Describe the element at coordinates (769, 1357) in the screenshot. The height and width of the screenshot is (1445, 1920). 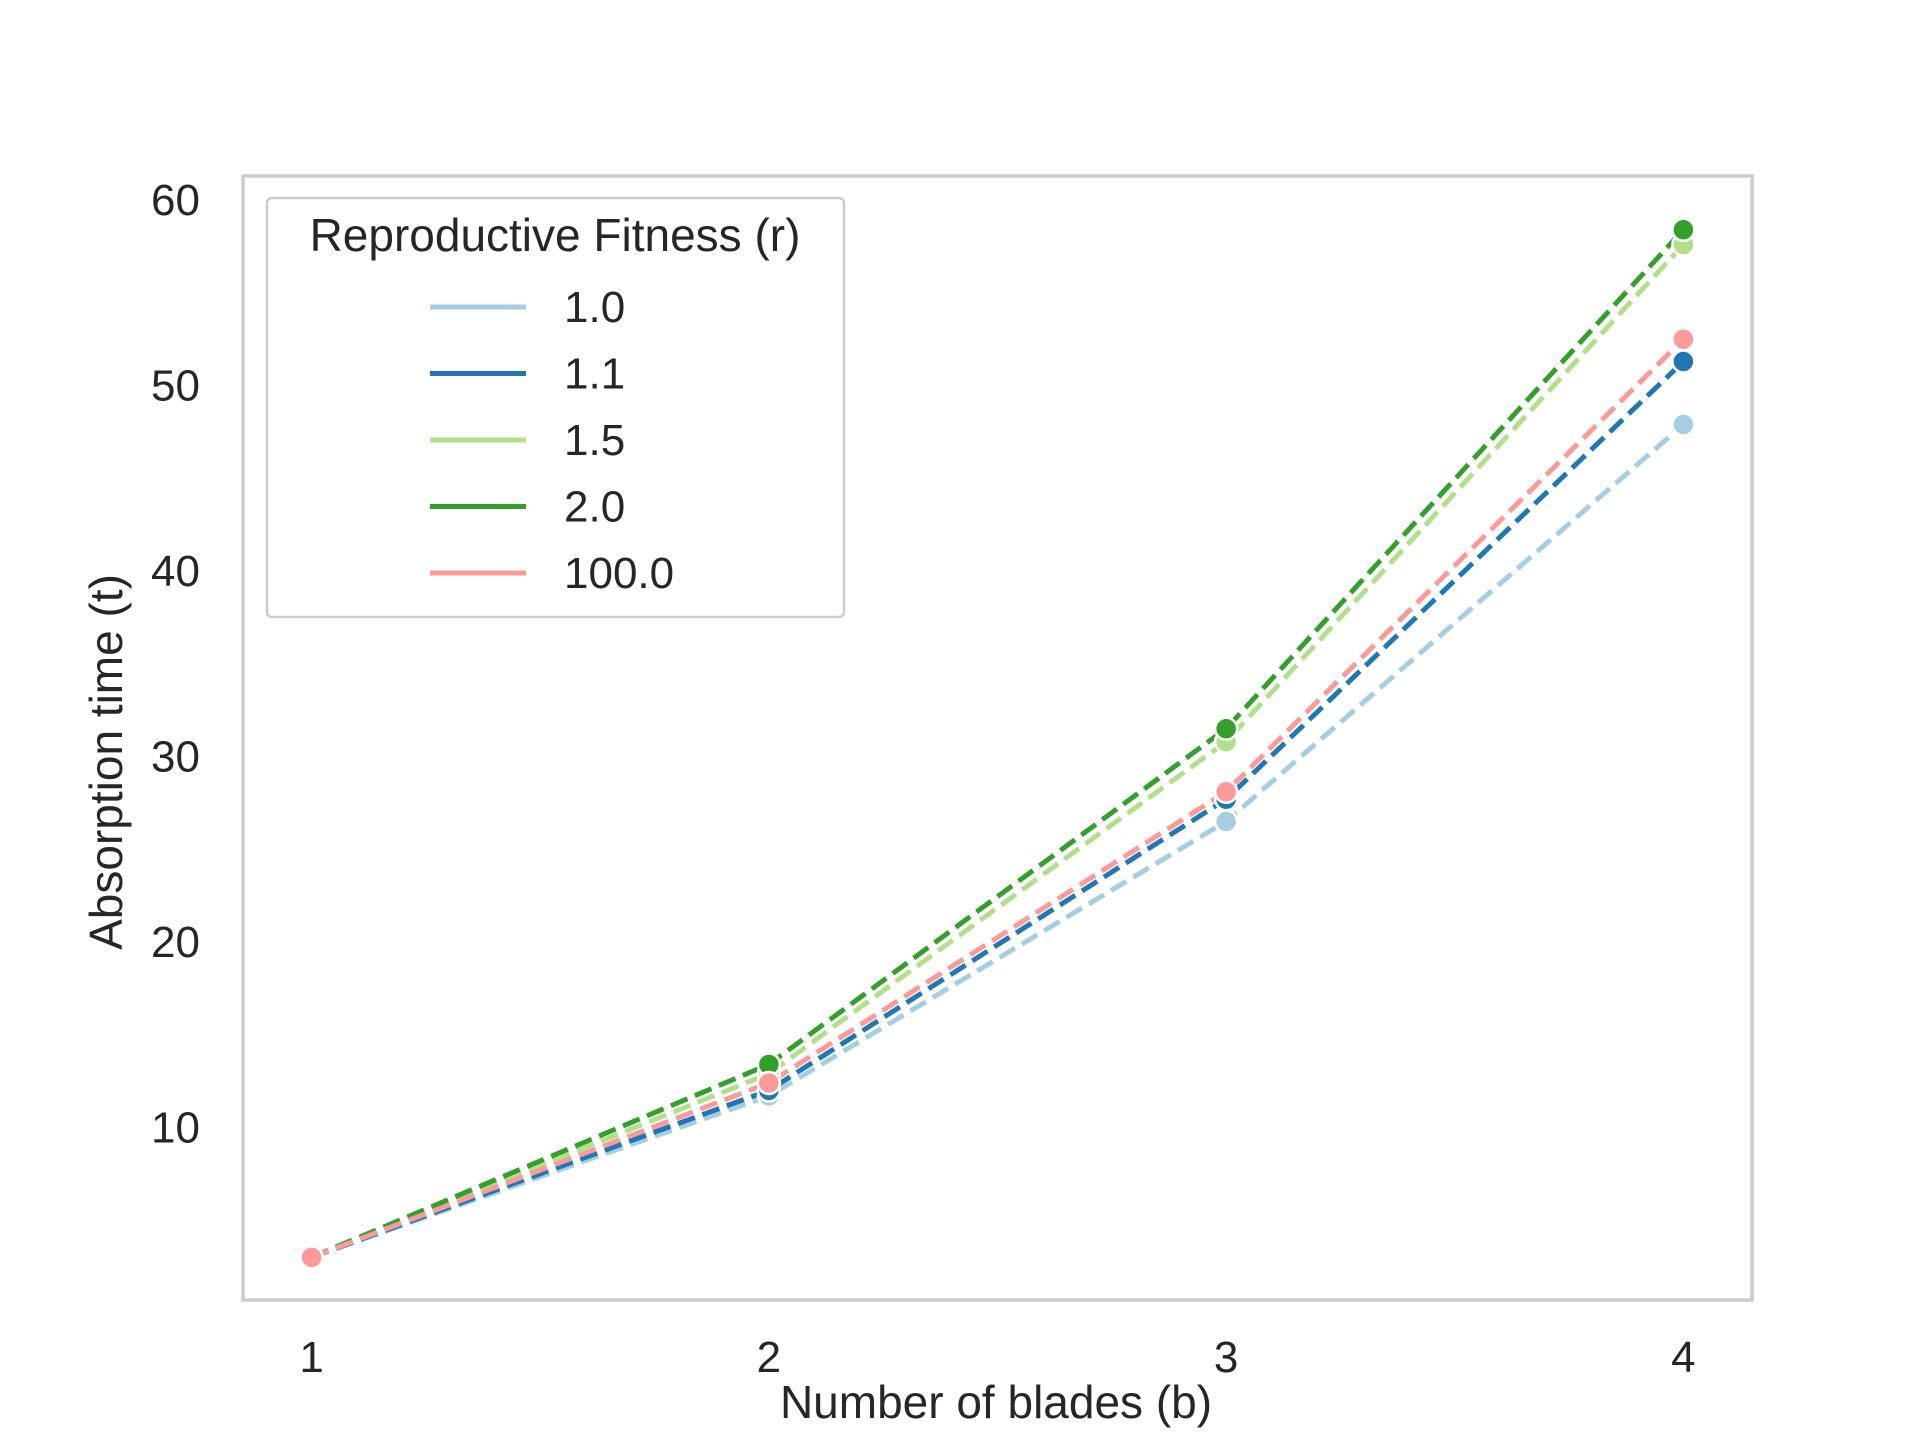
I see `x-tick-label: 2` at that location.